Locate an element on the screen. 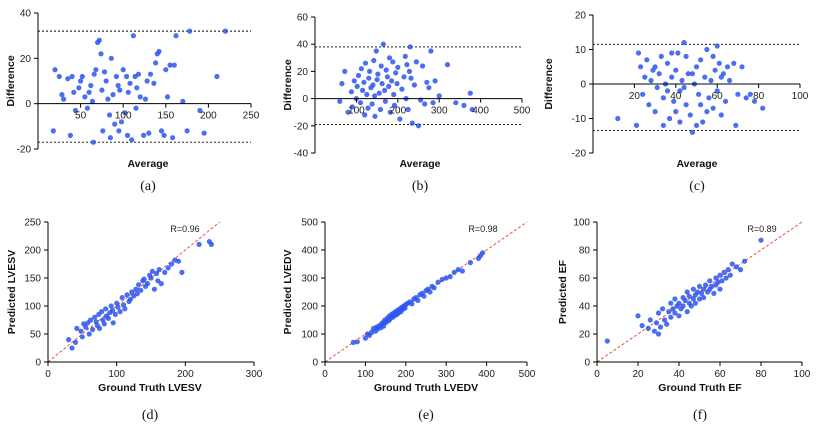 This screenshot has width=830, height=437. panel-a-ticks: -20 0 20 40 50 100 150 200 250 is located at coordinates (138, 82).